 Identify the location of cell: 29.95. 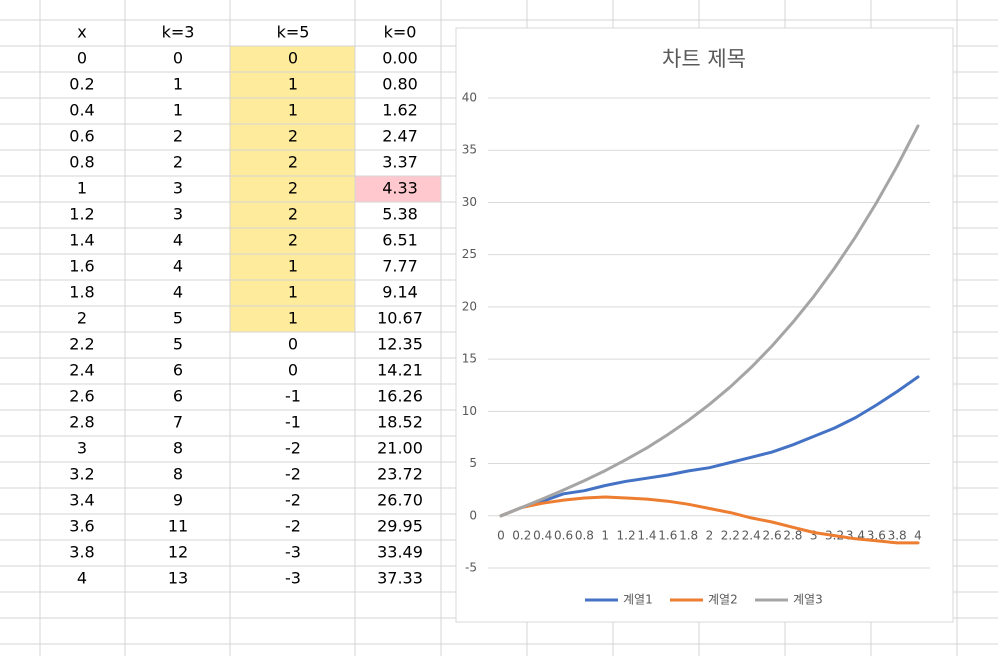
(400, 526).